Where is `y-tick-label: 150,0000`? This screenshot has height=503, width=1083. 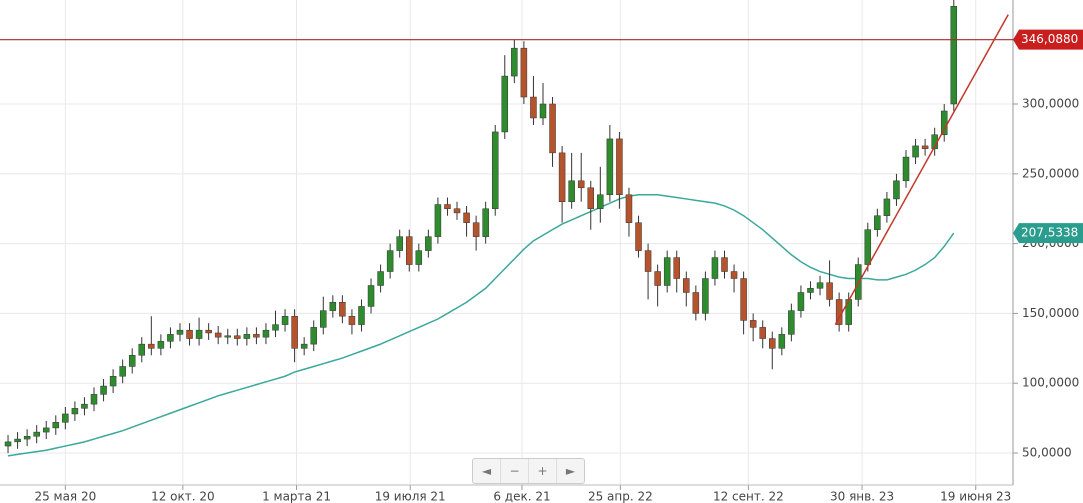
y-tick-label: 150,0000 is located at coordinates (1050, 313).